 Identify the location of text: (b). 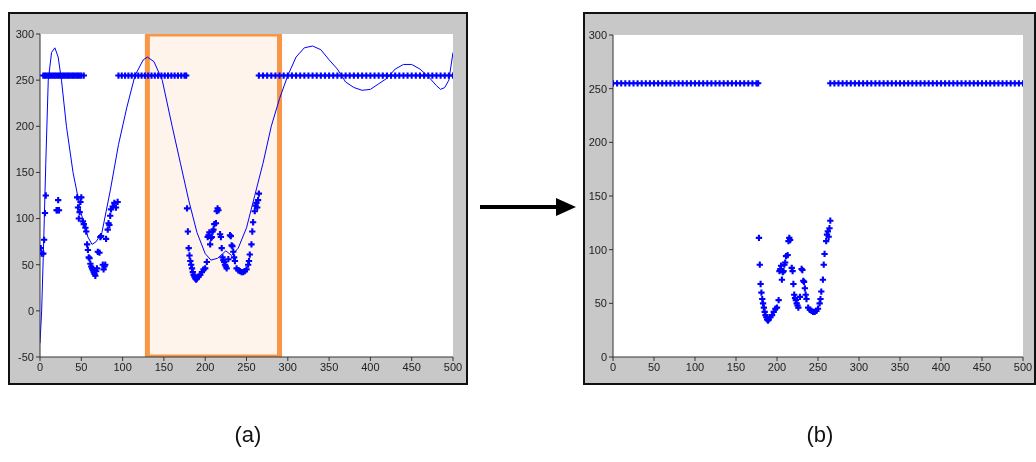
(820, 435).